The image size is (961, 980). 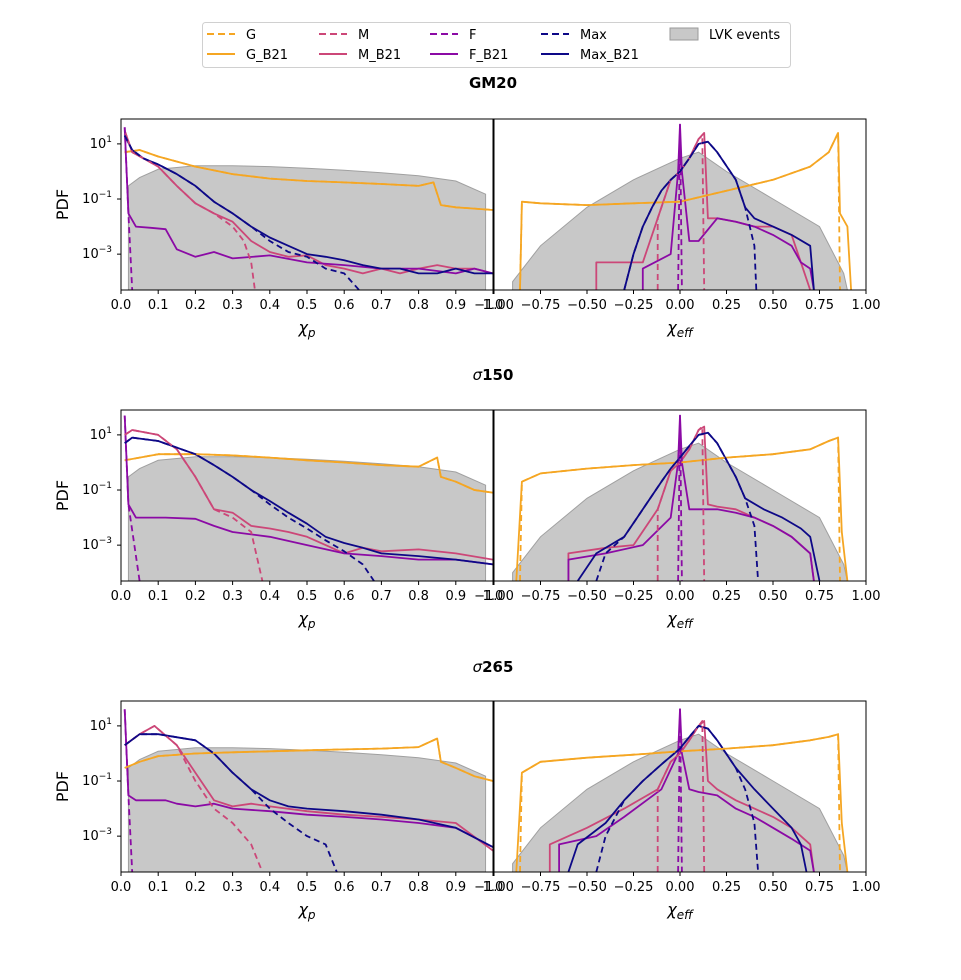 I want to click on row-title: GM20, so click(x=493, y=83).